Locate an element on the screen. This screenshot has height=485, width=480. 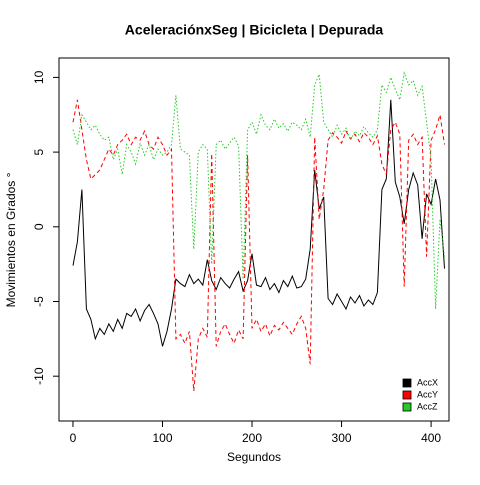
x-tick-label: 100 is located at coordinates (162, 438).